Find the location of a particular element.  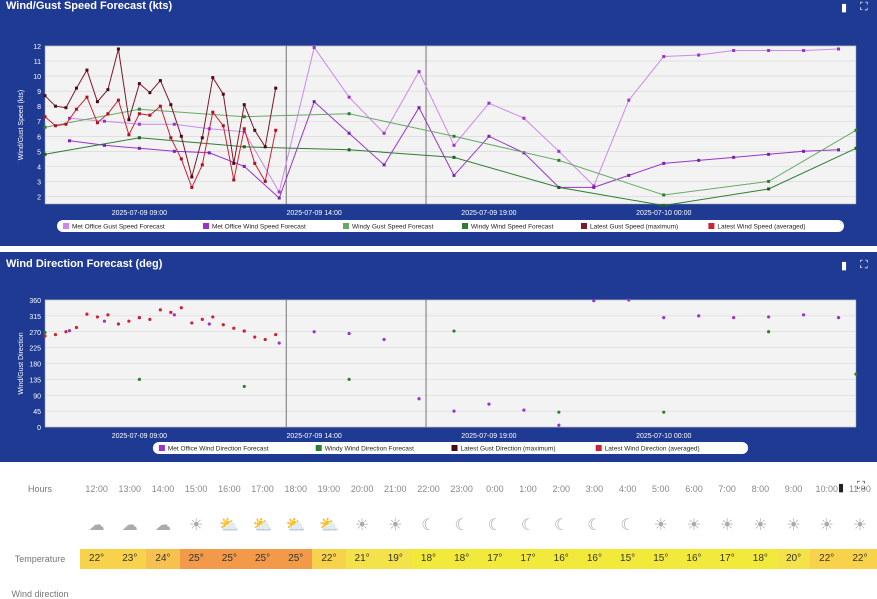

hour-cell: 4:00 is located at coordinates (627, 489).